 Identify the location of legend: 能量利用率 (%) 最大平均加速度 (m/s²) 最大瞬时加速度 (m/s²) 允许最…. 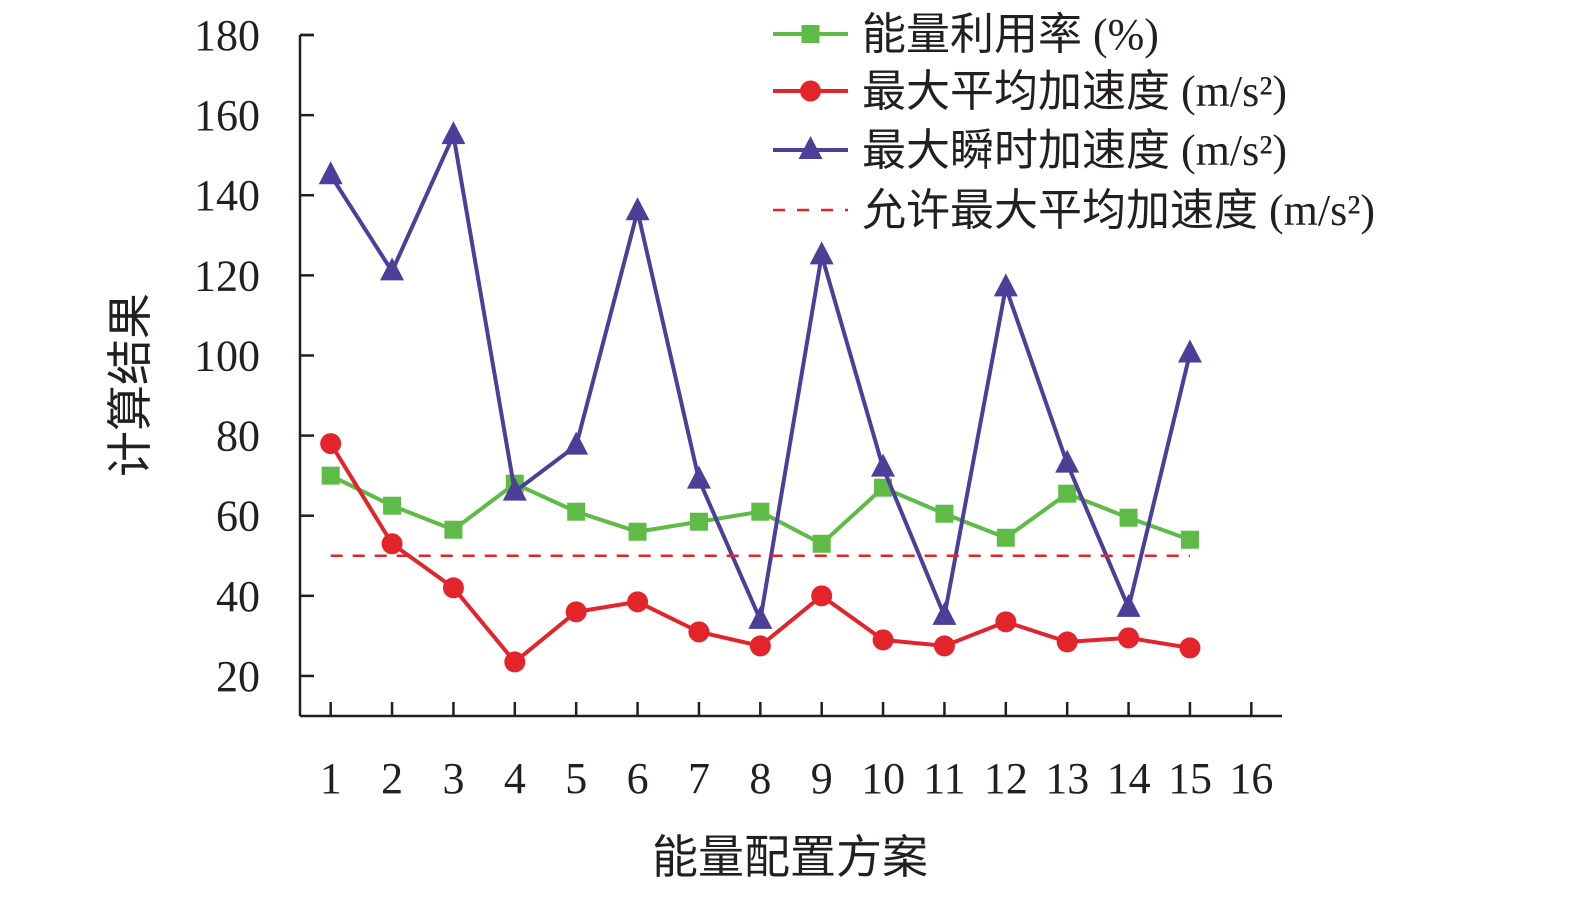
(1074, 122).